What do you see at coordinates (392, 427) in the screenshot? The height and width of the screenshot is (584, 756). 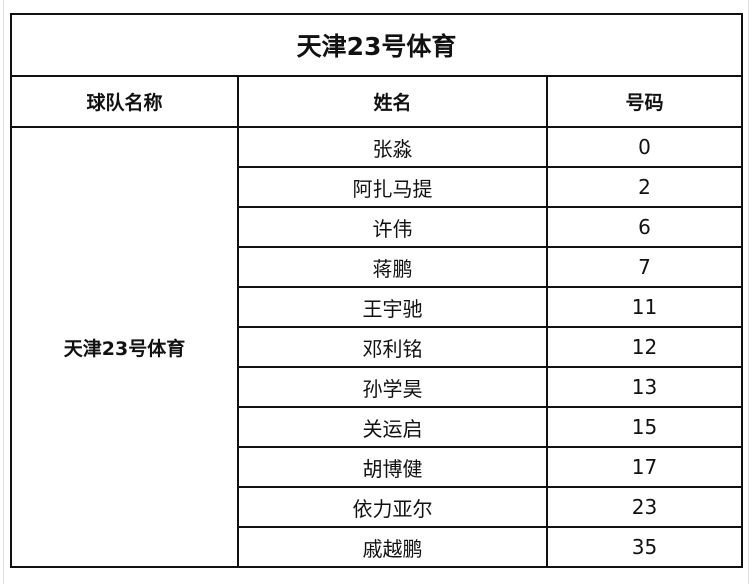 I see `player-name: 关运启` at bounding box center [392, 427].